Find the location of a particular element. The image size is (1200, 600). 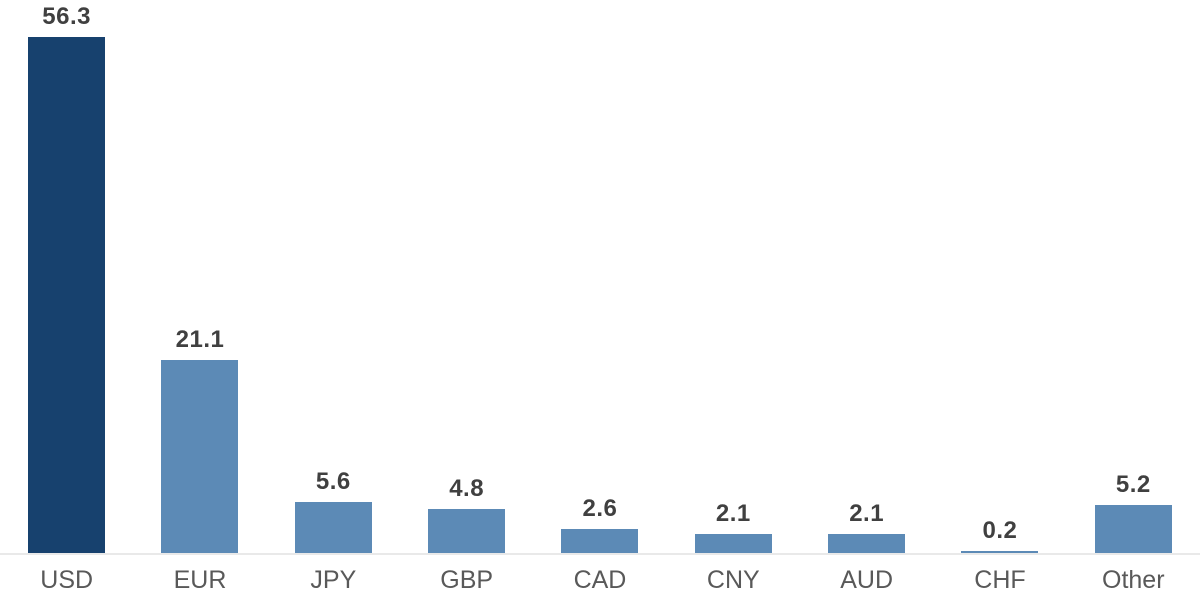

bar-value-label: 56.3 is located at coordinates (67, 16).